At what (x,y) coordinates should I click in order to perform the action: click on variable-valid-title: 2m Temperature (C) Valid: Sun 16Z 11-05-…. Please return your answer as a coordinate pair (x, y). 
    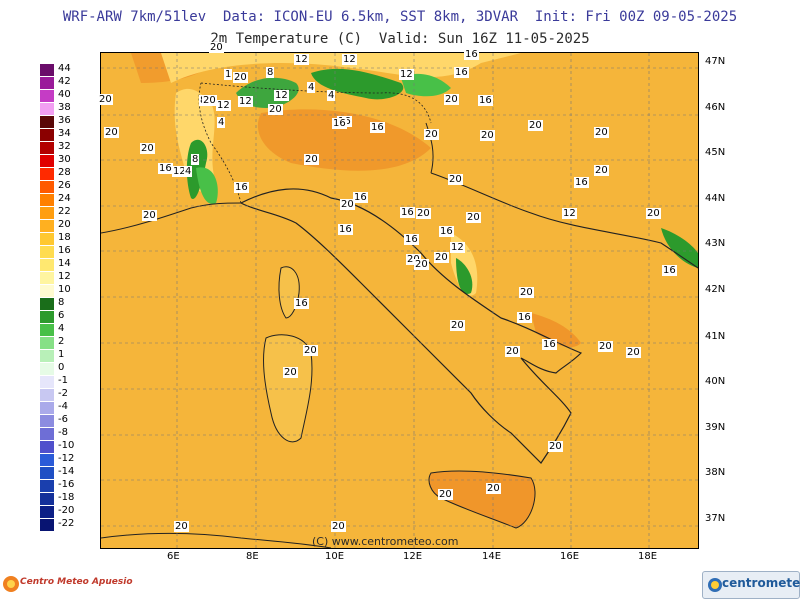
    Looking at the image, I should click on (400, 39).